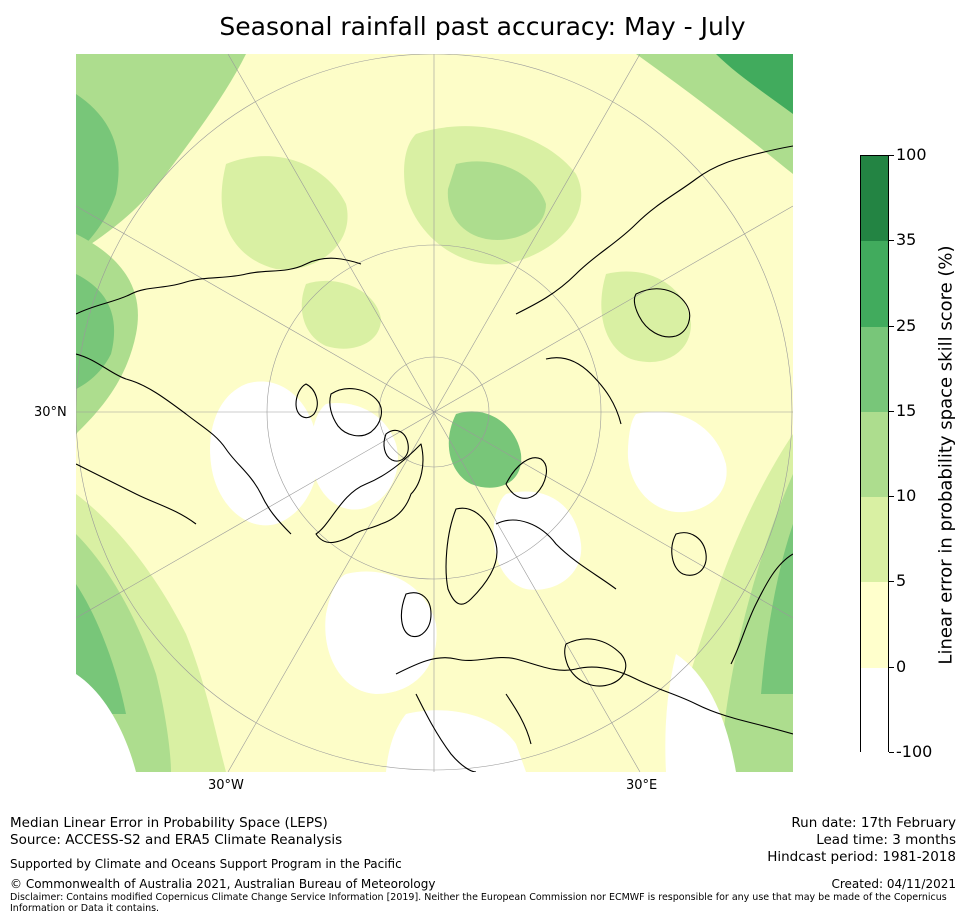  Describe the element at coordinates (911, 154) in the screenshot. I see `colorbar-tick-label: 100` at that location.